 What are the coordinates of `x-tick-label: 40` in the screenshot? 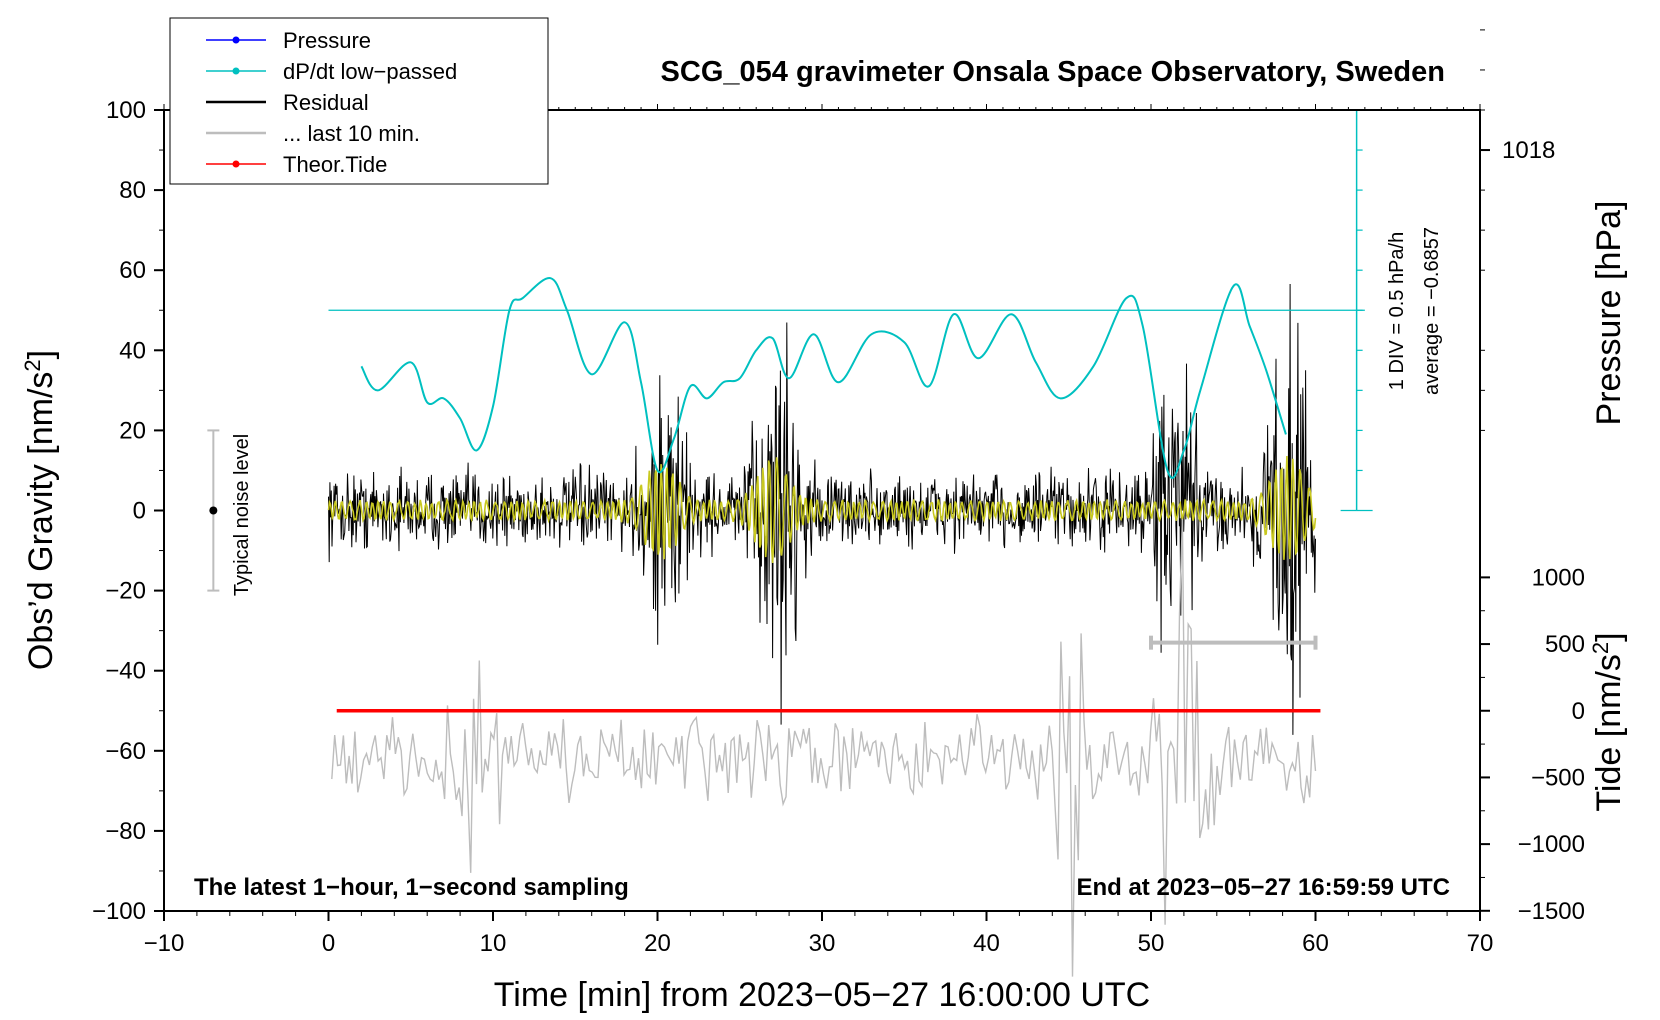 It's located at (986, 943).